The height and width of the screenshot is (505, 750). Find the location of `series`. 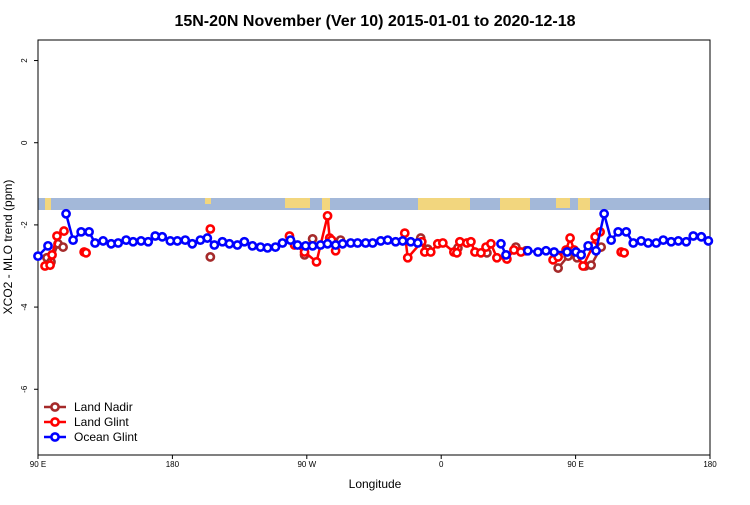

series is located at coordinates (373, 235).